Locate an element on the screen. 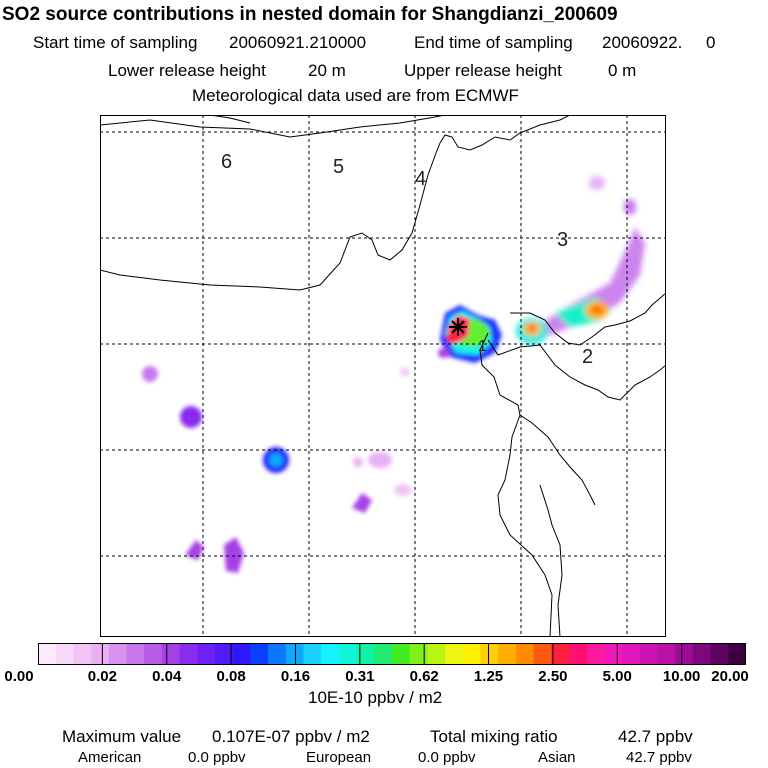  colorbar-tick-label: 10.00 is located at coordinates (681, 676).